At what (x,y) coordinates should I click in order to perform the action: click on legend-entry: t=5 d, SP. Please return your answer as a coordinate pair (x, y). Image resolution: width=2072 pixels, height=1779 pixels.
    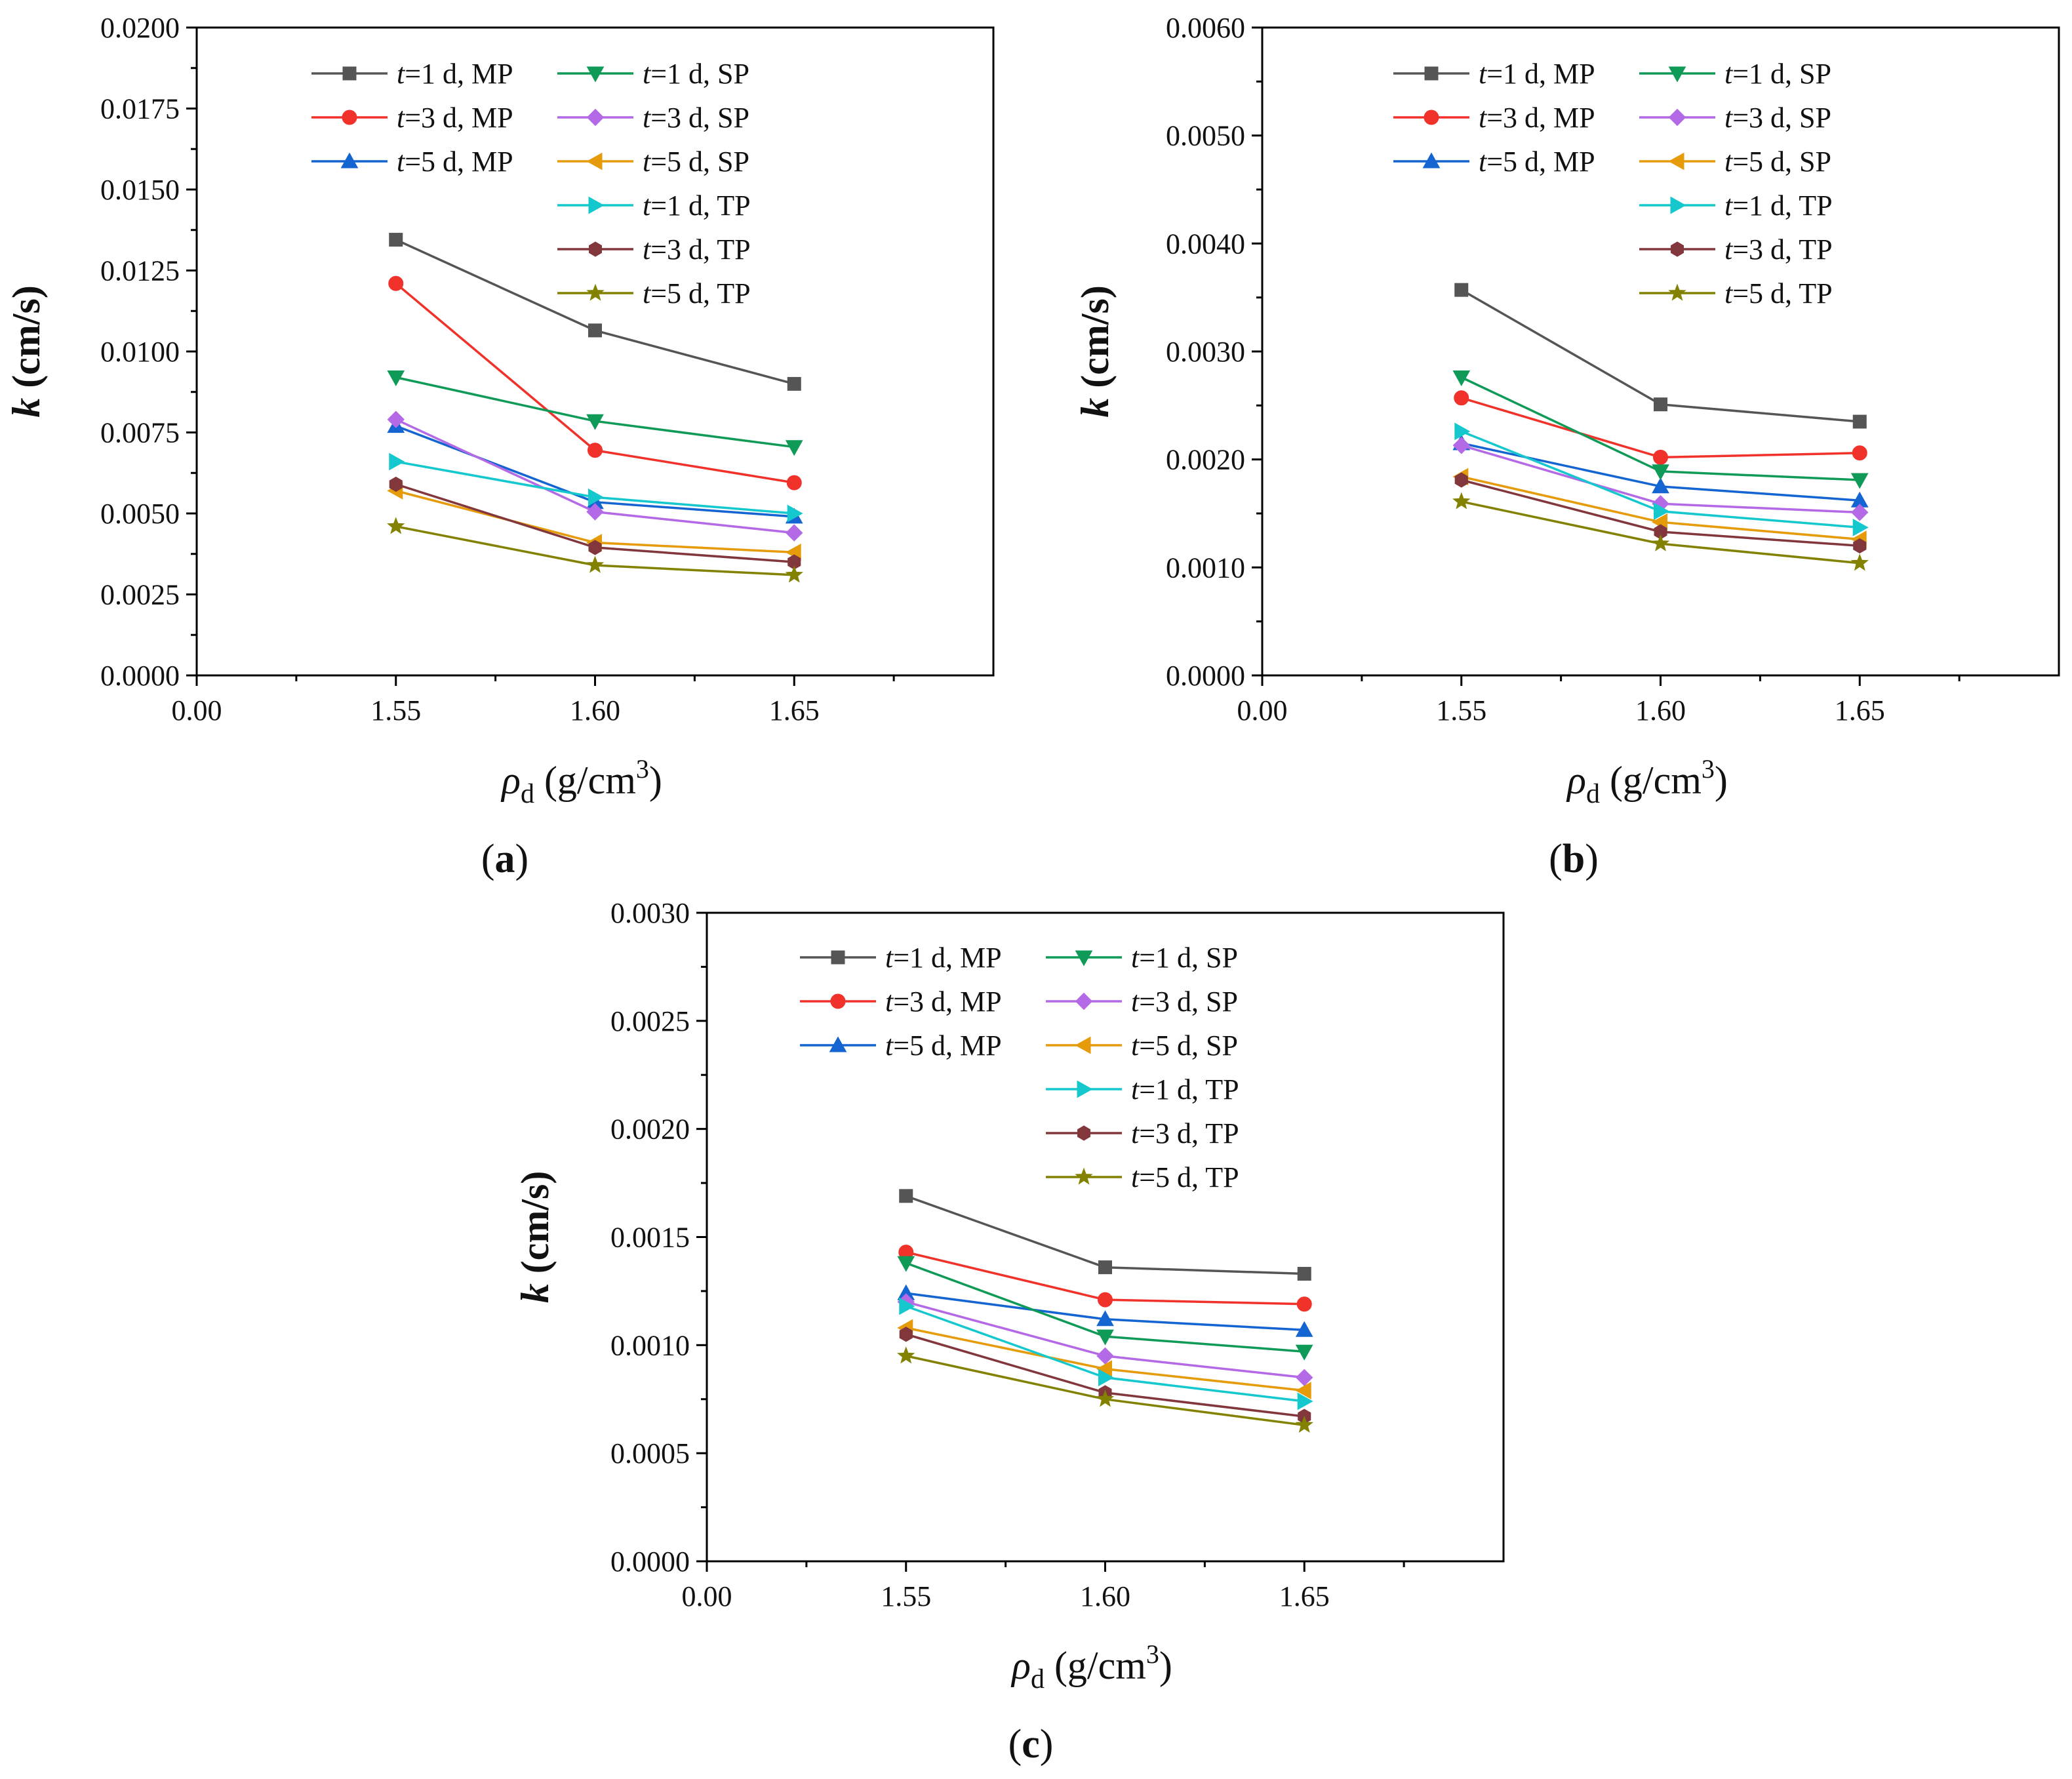
    Looking at the image, I should click on (1735, 162).